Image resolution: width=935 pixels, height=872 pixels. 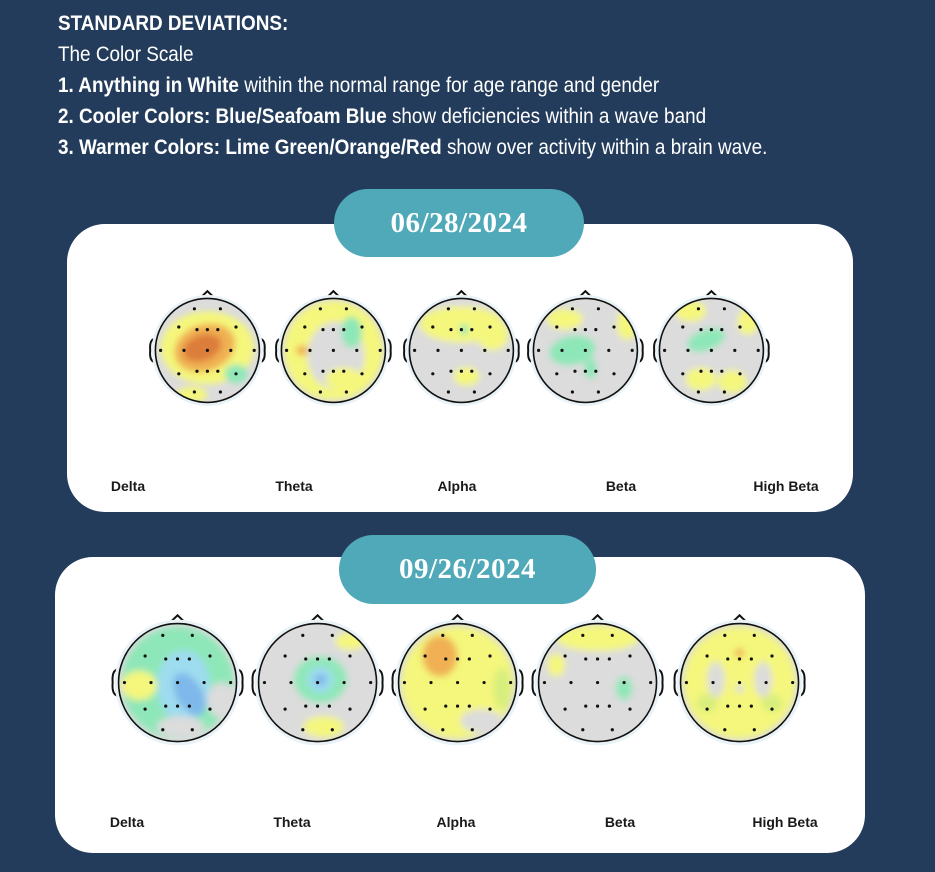 What do you see at coordinates (785, 822) in the screenshot?
I see `band-label-high-beta: High Beta` at bounding box center [785, 822].